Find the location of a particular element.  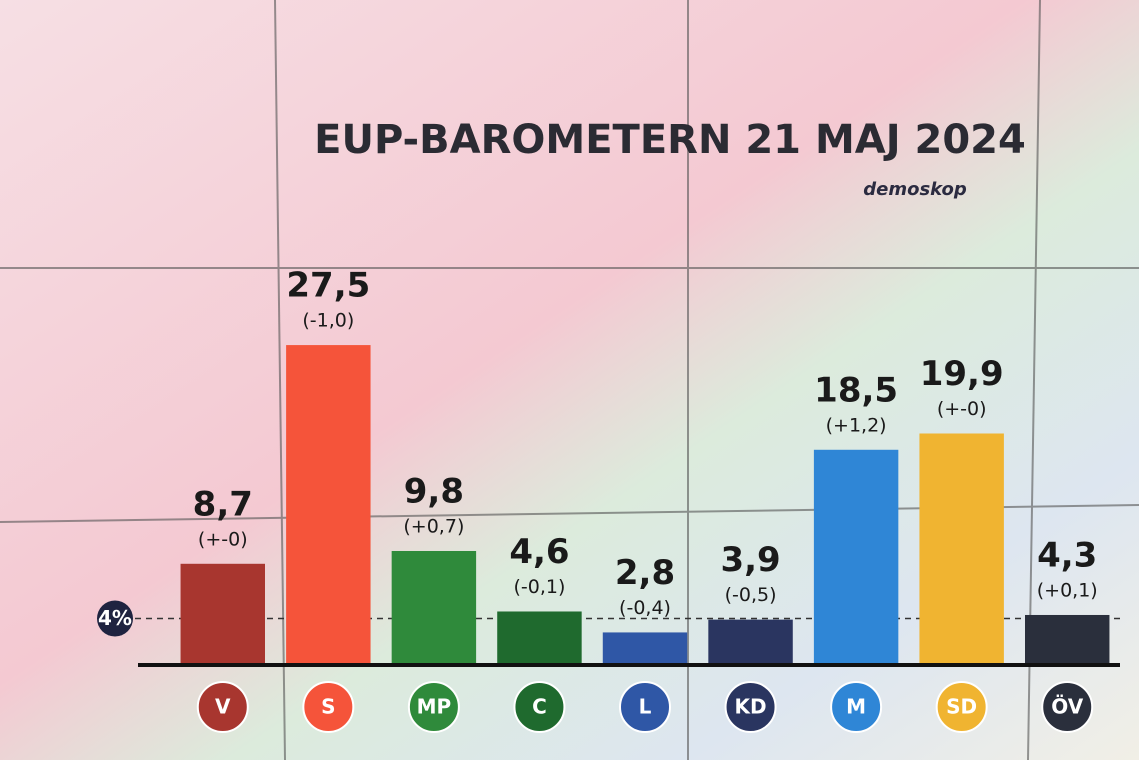

value-label: 2,8 is located at coordinates (645, 573).